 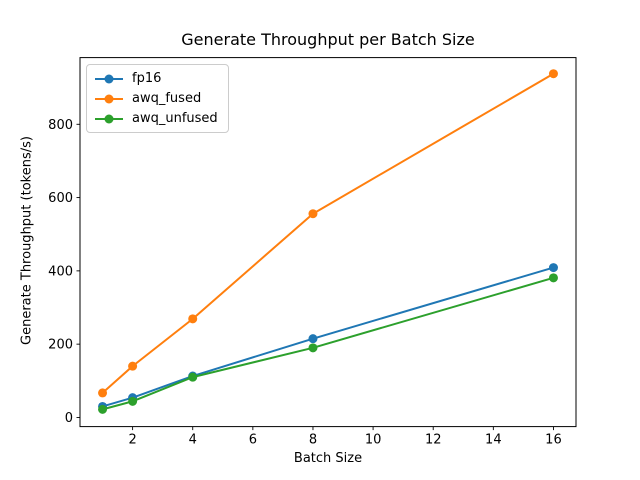 What do you see at coordinates (133, 401) in the screenshot?
I see `data-point-awq_unfused-x2` at bounding box center [133, 401].